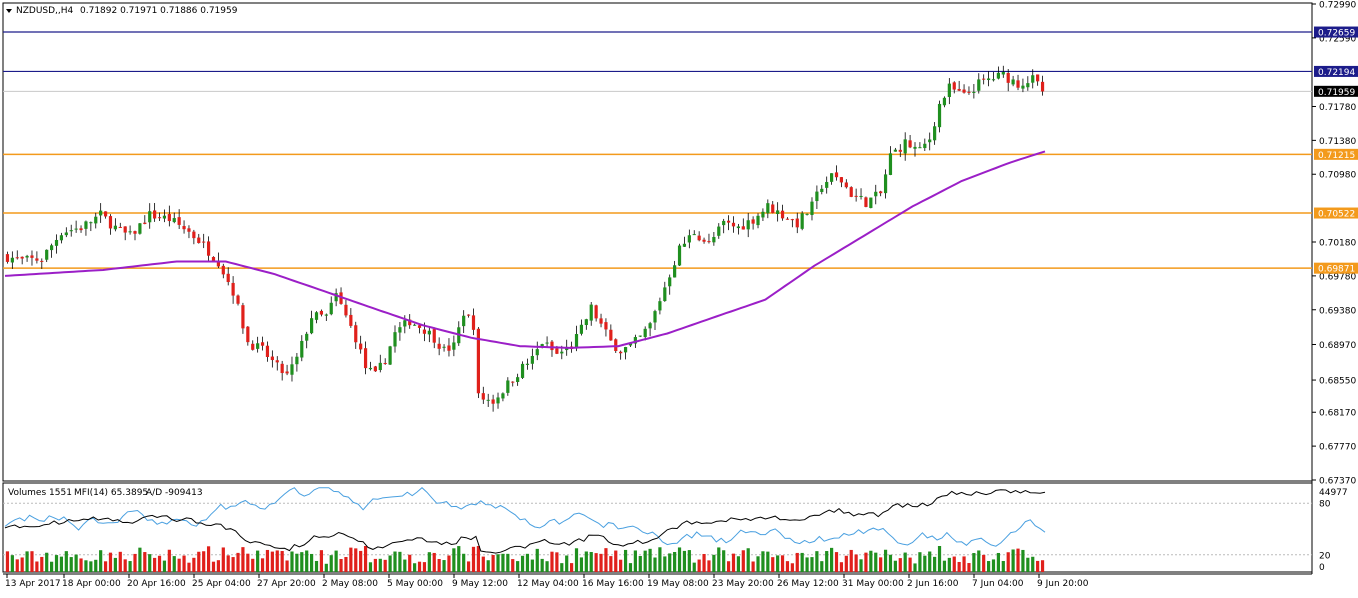  I want to click on osc-level-label: 20, so click(1325, 556).